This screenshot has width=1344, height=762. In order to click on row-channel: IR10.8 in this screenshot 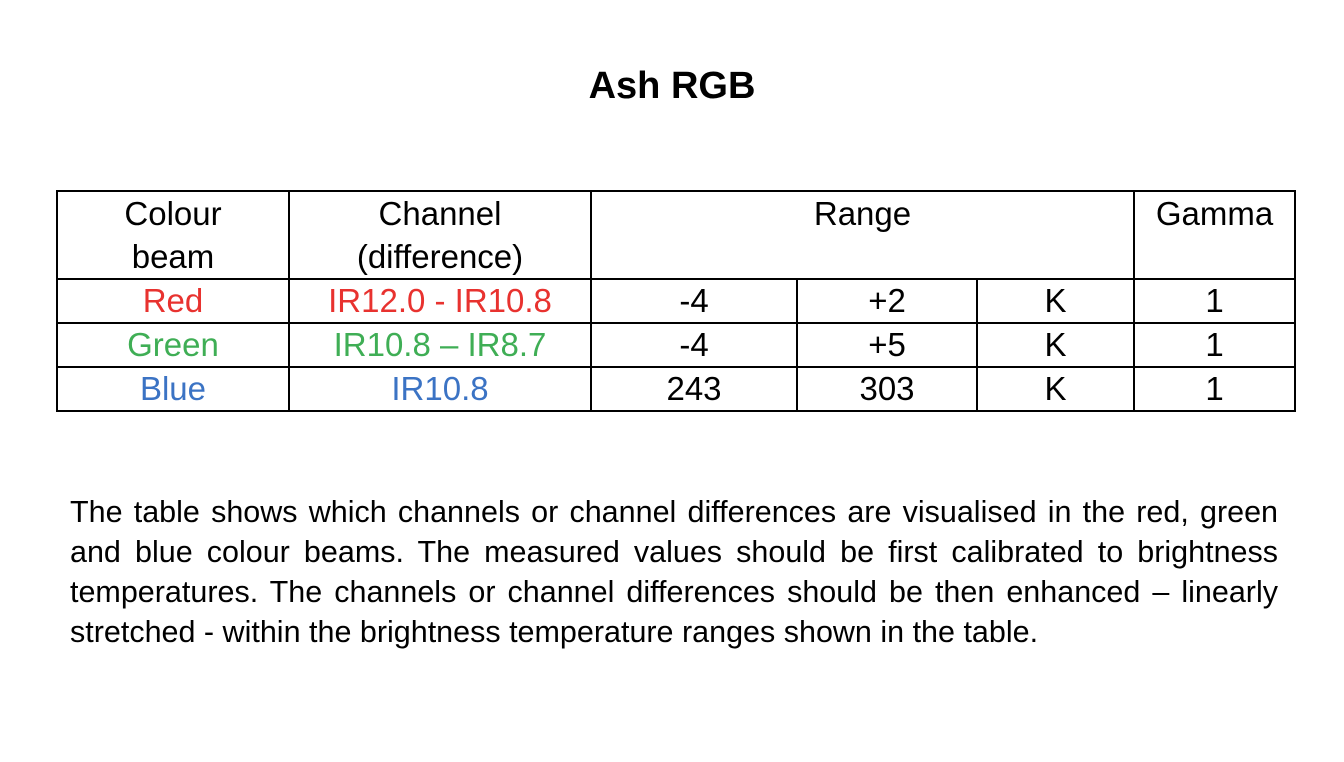, I will do `click(440, 389)`.